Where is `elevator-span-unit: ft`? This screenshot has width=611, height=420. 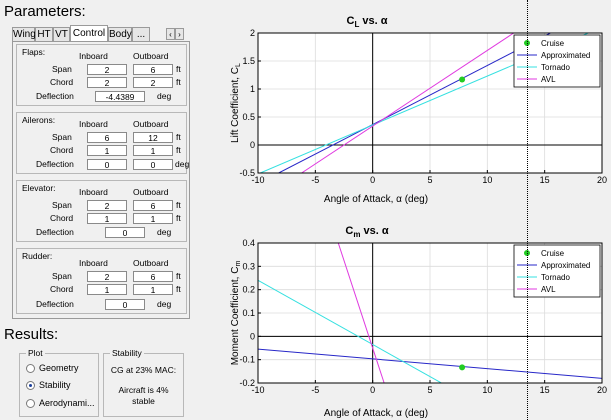 elevator-span-unit: ft is located at coordinates (178, 205).